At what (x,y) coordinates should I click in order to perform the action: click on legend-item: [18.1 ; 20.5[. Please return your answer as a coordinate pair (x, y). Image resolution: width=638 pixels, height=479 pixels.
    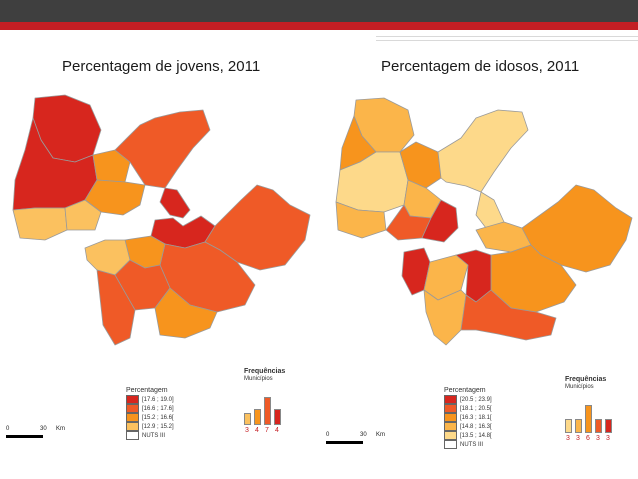
    Looking at the image, I should click on (468, 408).